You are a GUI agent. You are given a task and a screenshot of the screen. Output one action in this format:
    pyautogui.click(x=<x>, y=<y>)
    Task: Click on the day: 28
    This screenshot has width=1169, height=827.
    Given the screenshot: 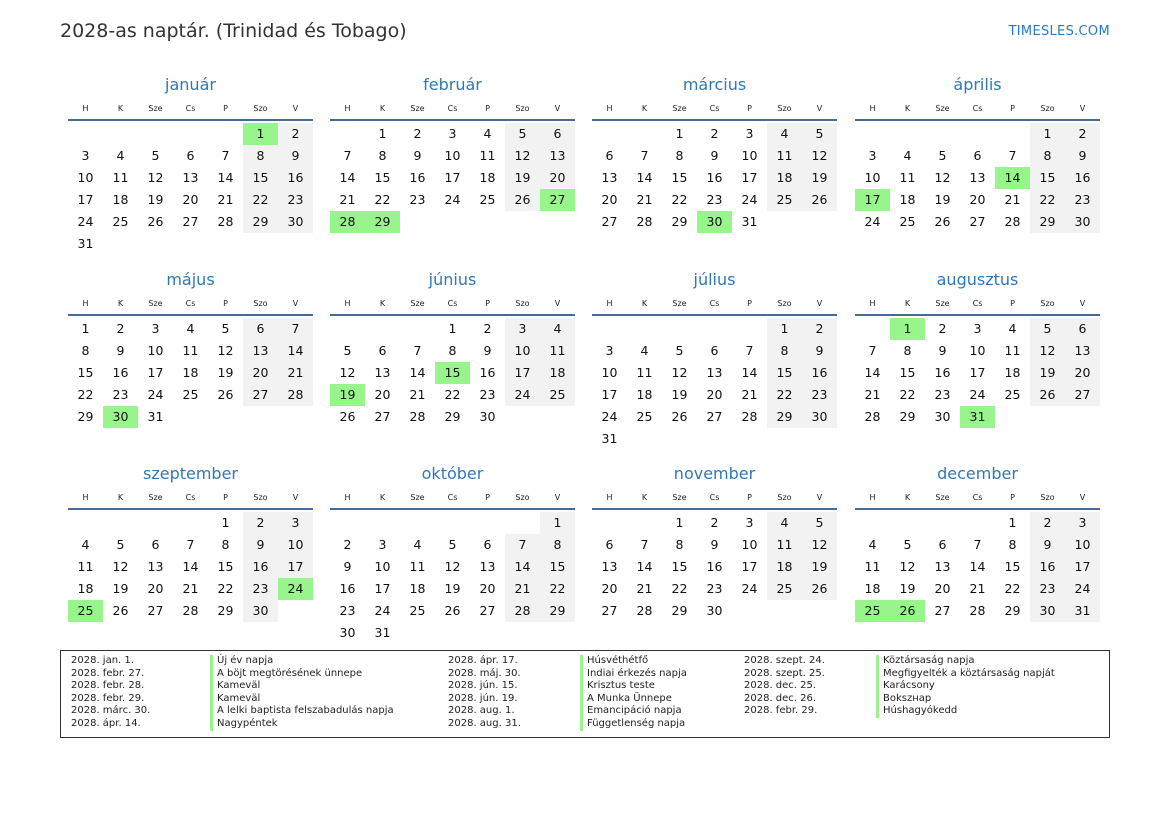 What is the action you would take?
    pyautogui.click(x=977, y=610)
    